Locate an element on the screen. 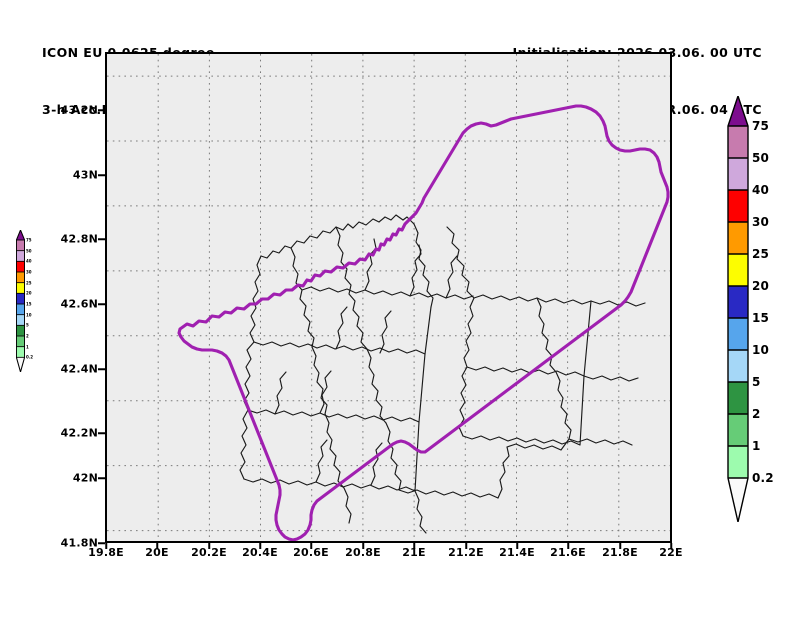 Image resolution: width=800 pixels, height=618 pixels. xtick-label-21.2E: 21.2E is located at coordinates (466, 552).